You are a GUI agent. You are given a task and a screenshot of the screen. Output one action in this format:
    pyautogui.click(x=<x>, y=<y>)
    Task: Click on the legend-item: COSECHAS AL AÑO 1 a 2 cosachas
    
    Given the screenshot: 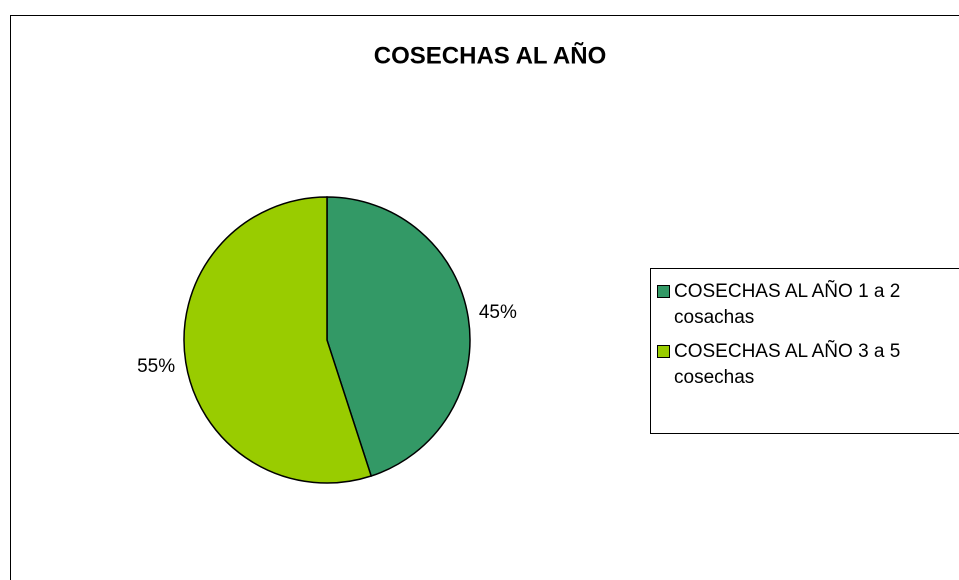 What is the action you would take?
    pyautogui.click(x=808, y=305)
    